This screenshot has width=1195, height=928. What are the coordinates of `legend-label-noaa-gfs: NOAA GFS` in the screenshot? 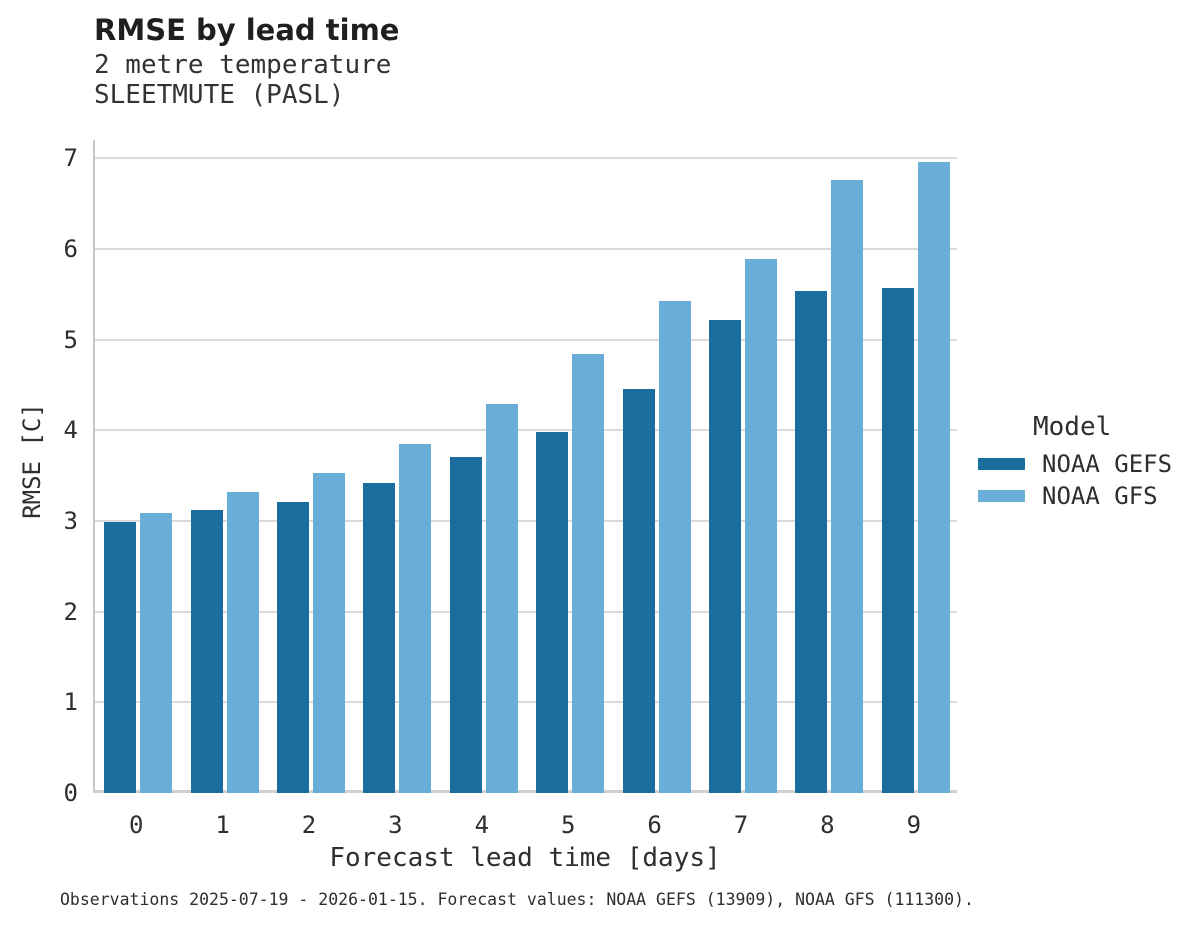 It's located at (1100, 496).